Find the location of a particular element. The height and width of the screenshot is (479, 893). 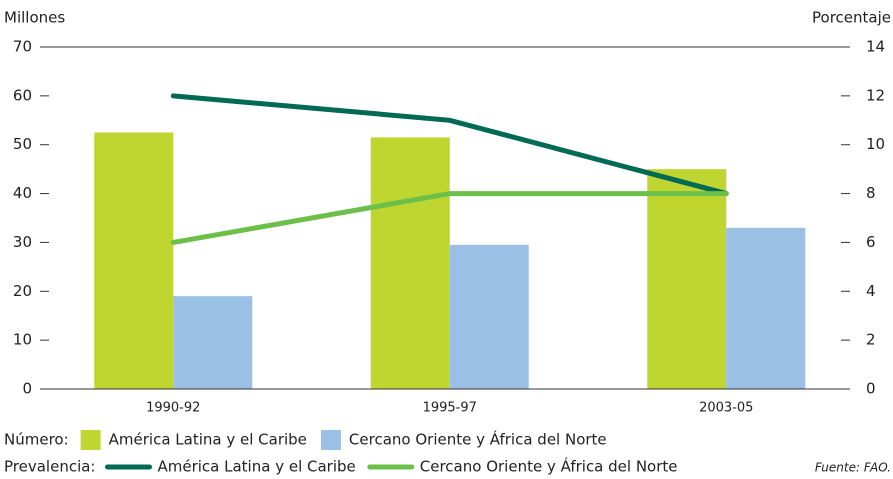

y-tick-label: 40 is located at coordinates (22, 193).